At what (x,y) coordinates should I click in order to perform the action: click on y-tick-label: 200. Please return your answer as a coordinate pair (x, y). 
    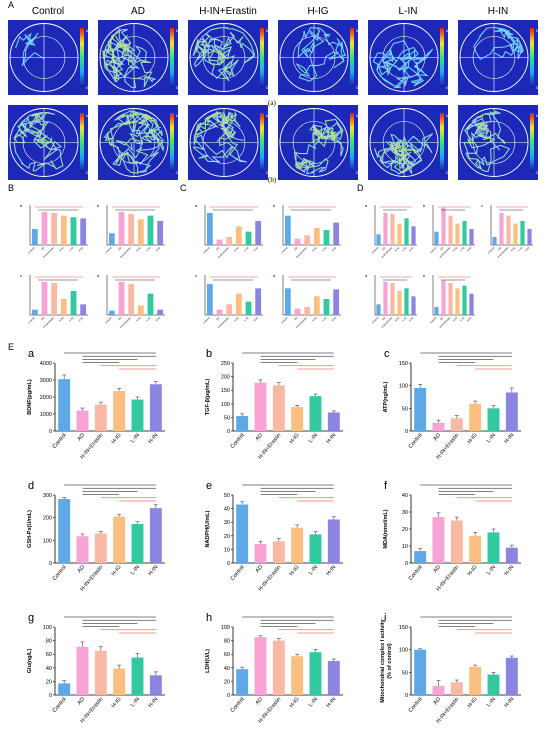
    Looking at the image, I should click on (225, 378).